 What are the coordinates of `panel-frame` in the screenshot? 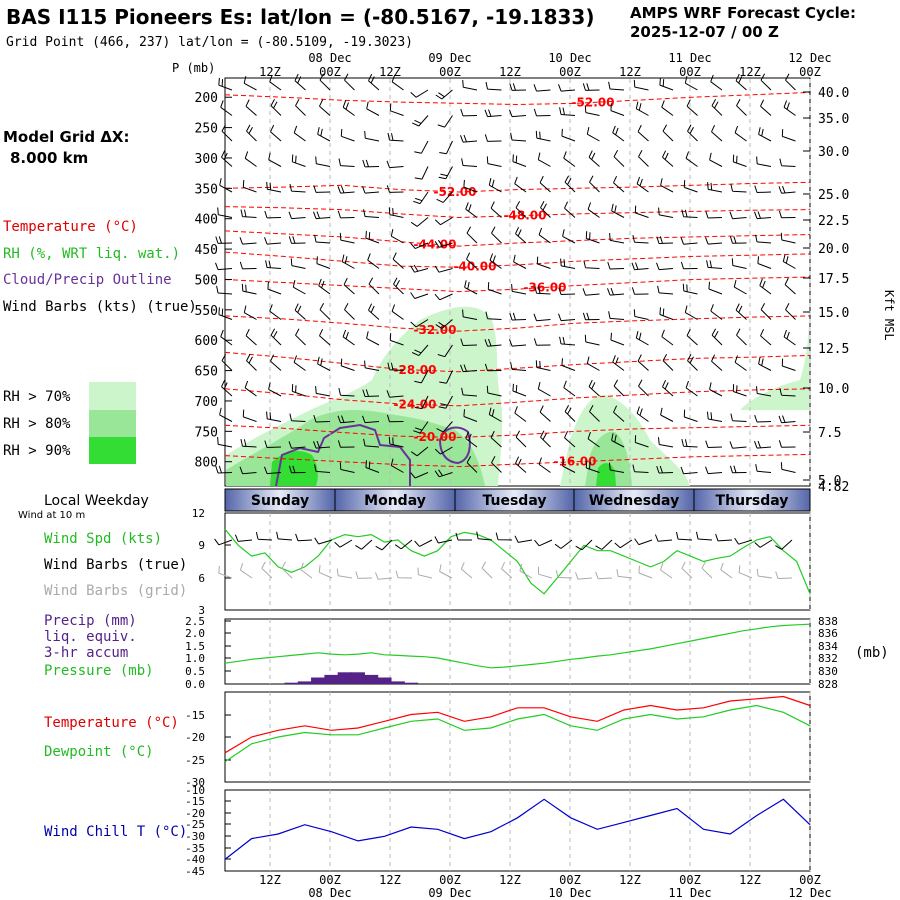 It's located at (517, 737).